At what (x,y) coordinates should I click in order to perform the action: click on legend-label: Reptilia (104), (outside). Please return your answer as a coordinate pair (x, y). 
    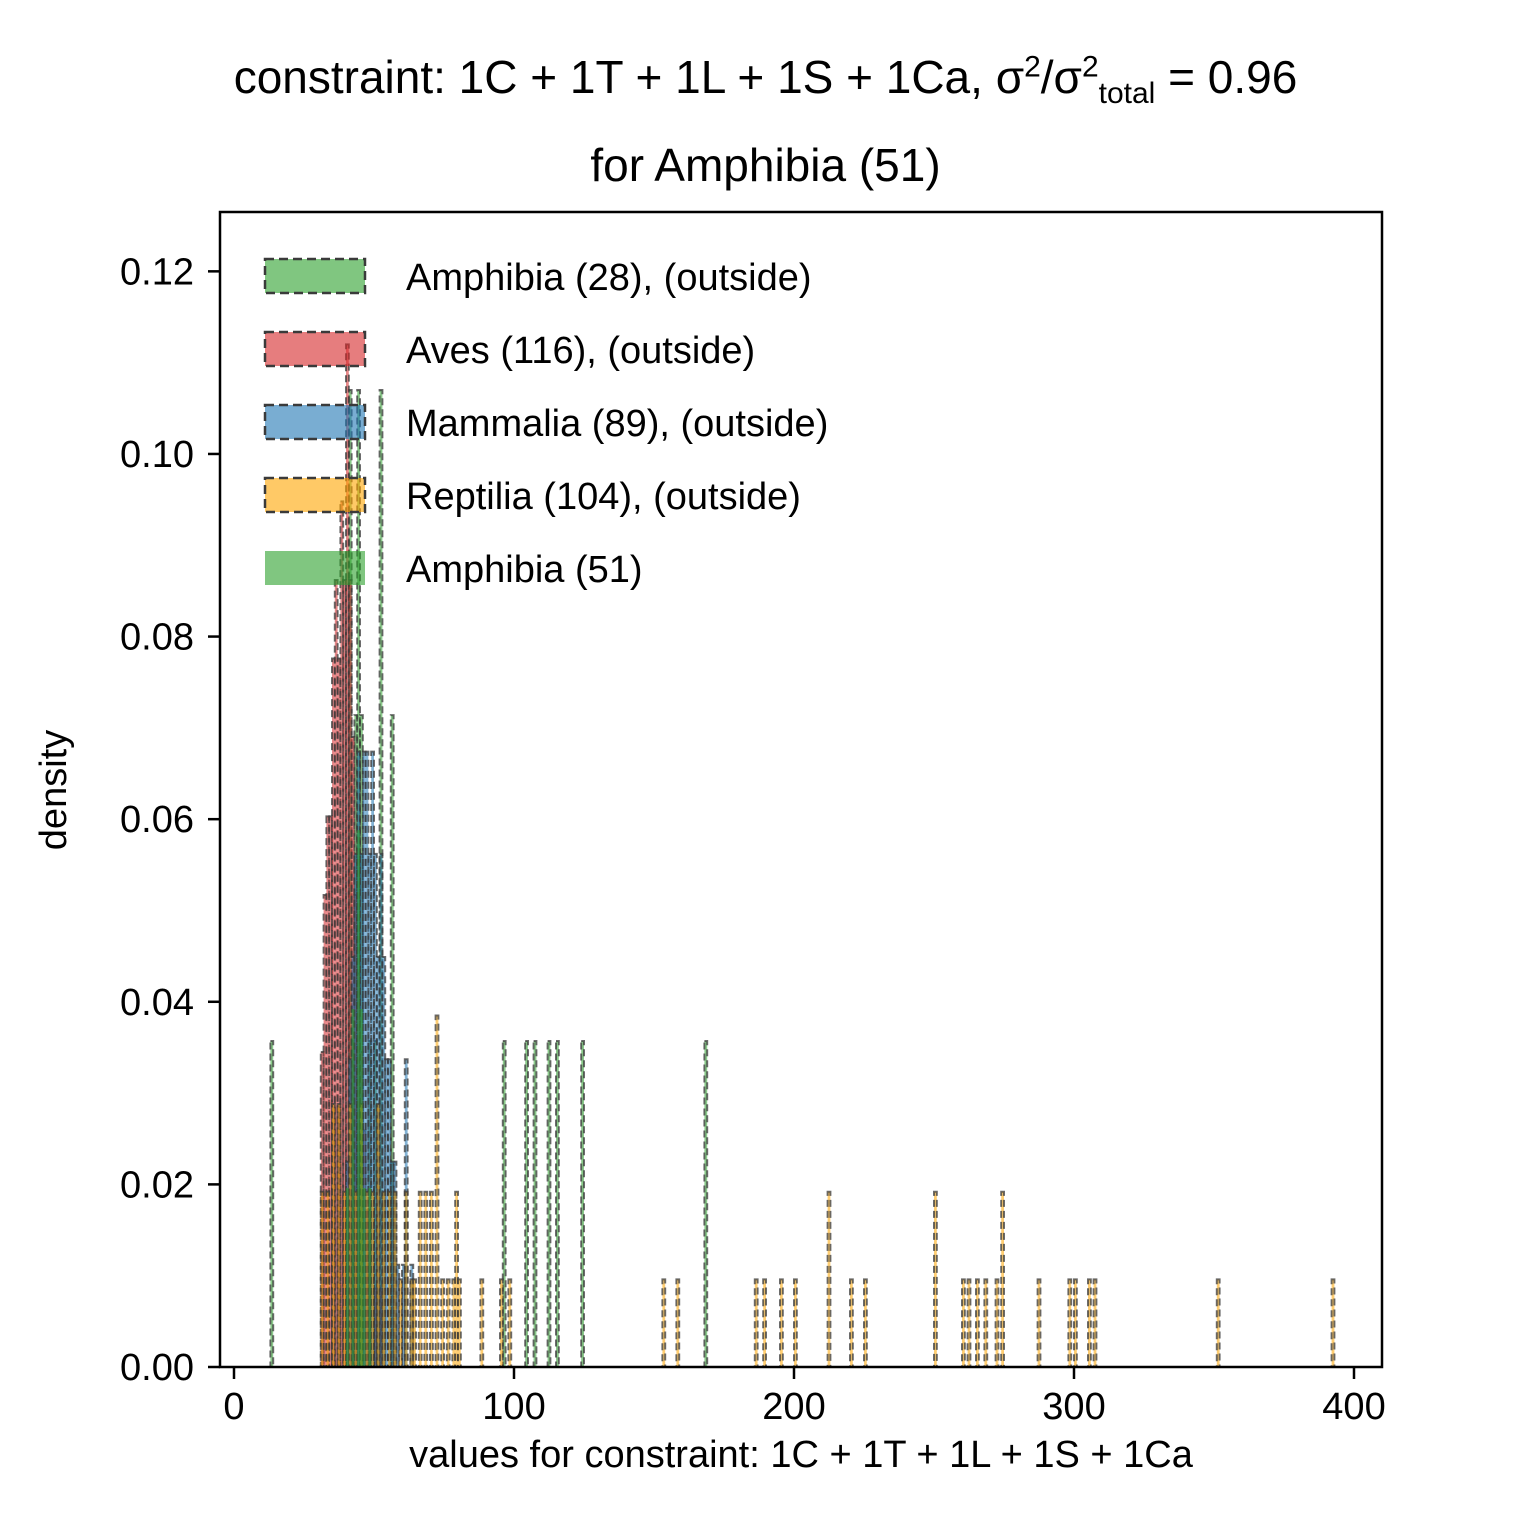
    Looking at the image, I should click on (603, 497).